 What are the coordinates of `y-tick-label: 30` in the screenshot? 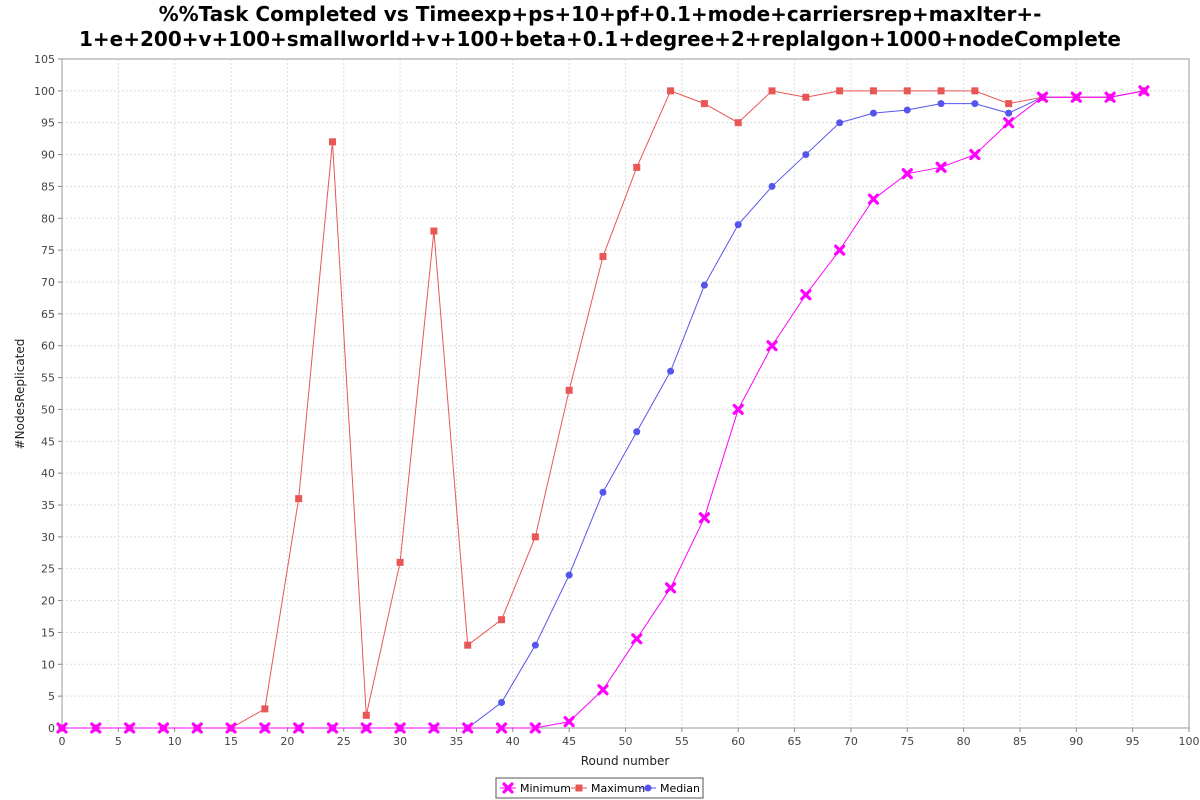 It's located at (48, 537).